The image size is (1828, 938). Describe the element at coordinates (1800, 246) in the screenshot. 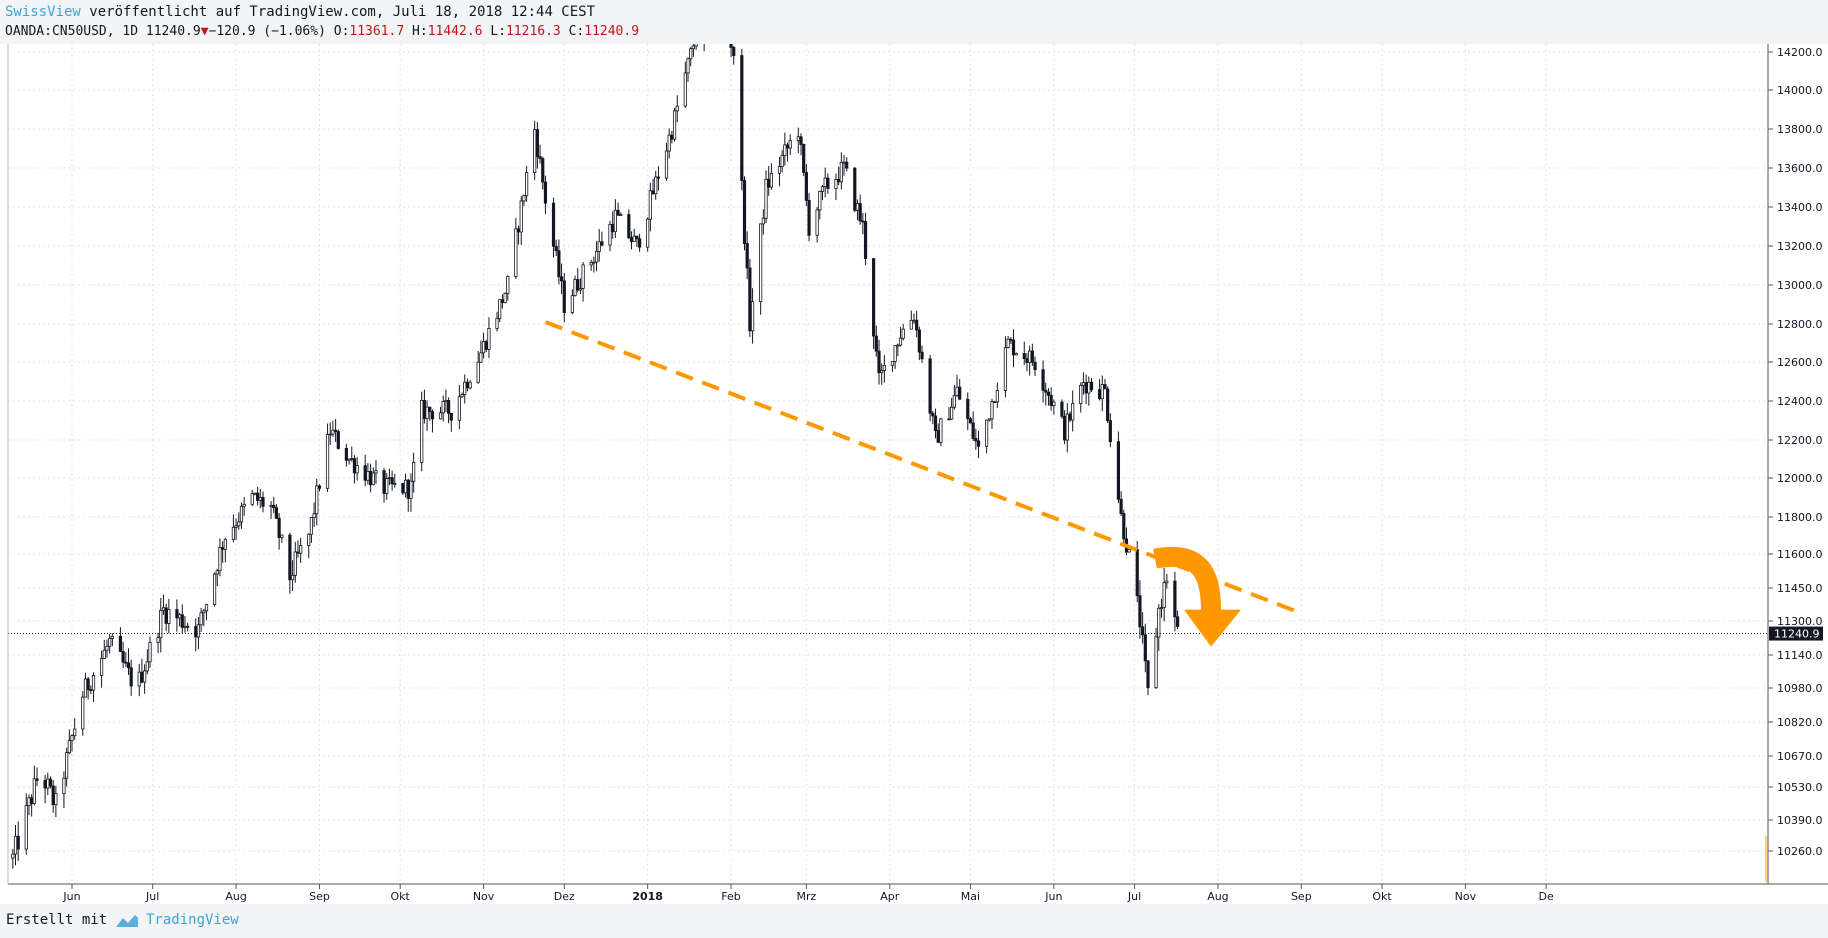

I see `y-tick-label: 13200.0` at that location.